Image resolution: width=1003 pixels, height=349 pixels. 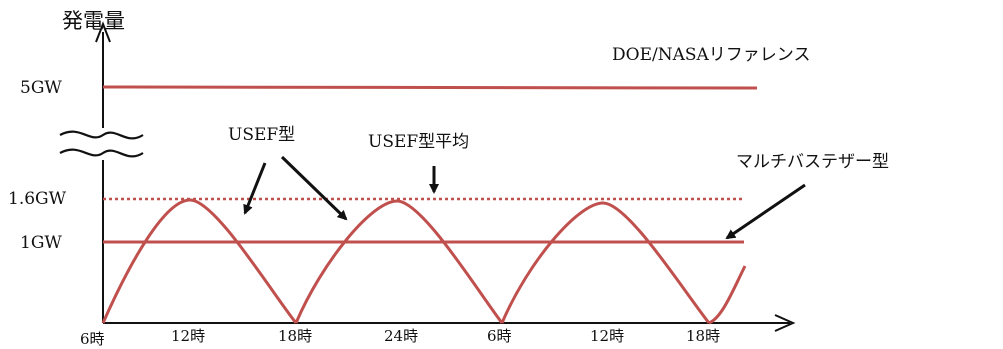 What do you see at coordinates (101, 153) in the screenshot?
I see `axis-break-mark-bottom` at bounding box center [101, 153].